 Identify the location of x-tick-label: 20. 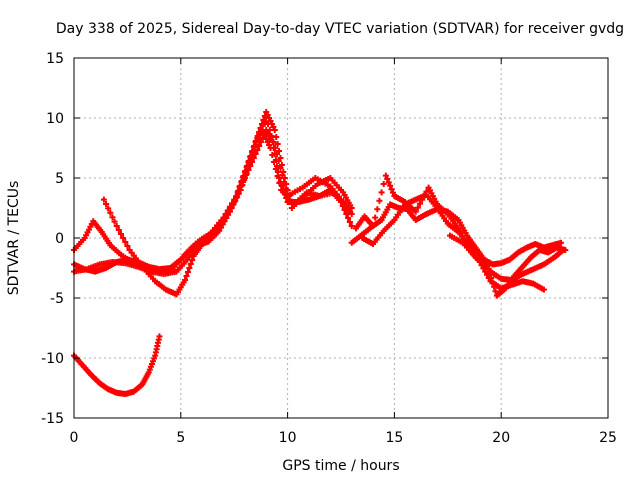
(501, 438).